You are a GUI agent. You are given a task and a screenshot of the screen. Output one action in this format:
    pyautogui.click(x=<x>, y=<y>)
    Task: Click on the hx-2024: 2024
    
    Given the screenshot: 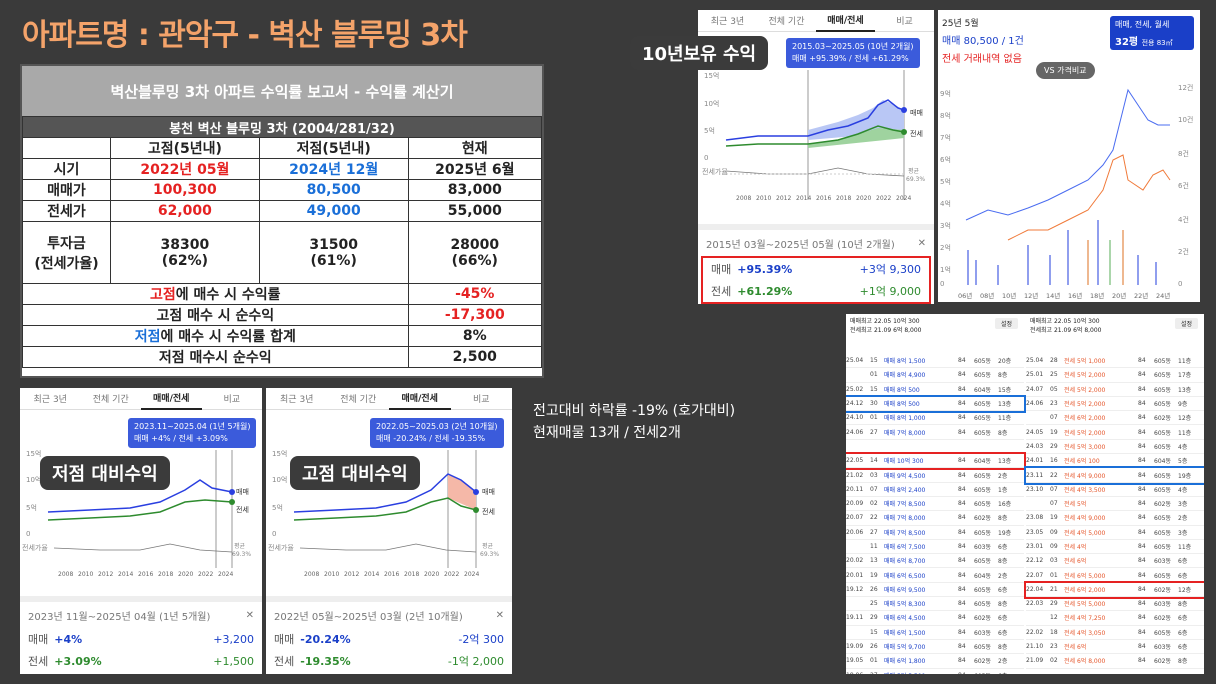 What is the action you would take?
    pyautogui.click(x=471, y=574)
    